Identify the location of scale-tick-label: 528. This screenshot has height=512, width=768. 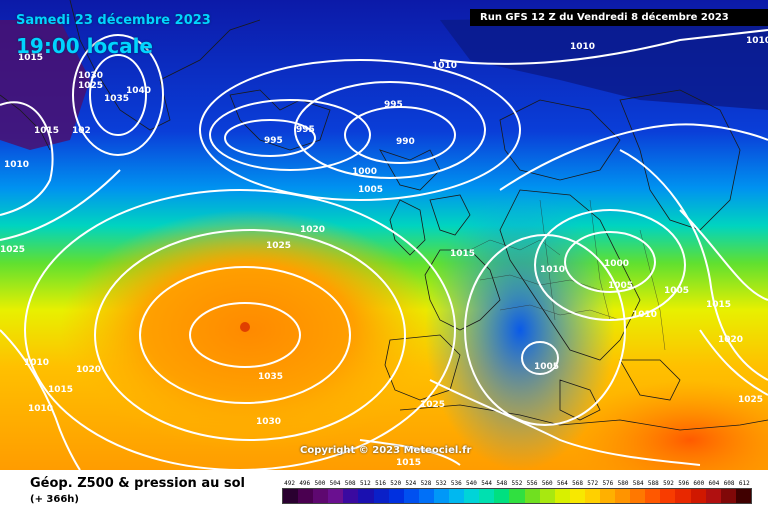
(426, 483).